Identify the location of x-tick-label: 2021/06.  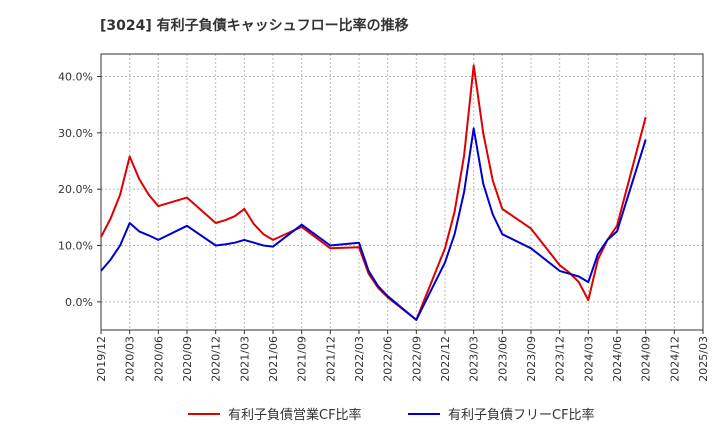
(273, 359).